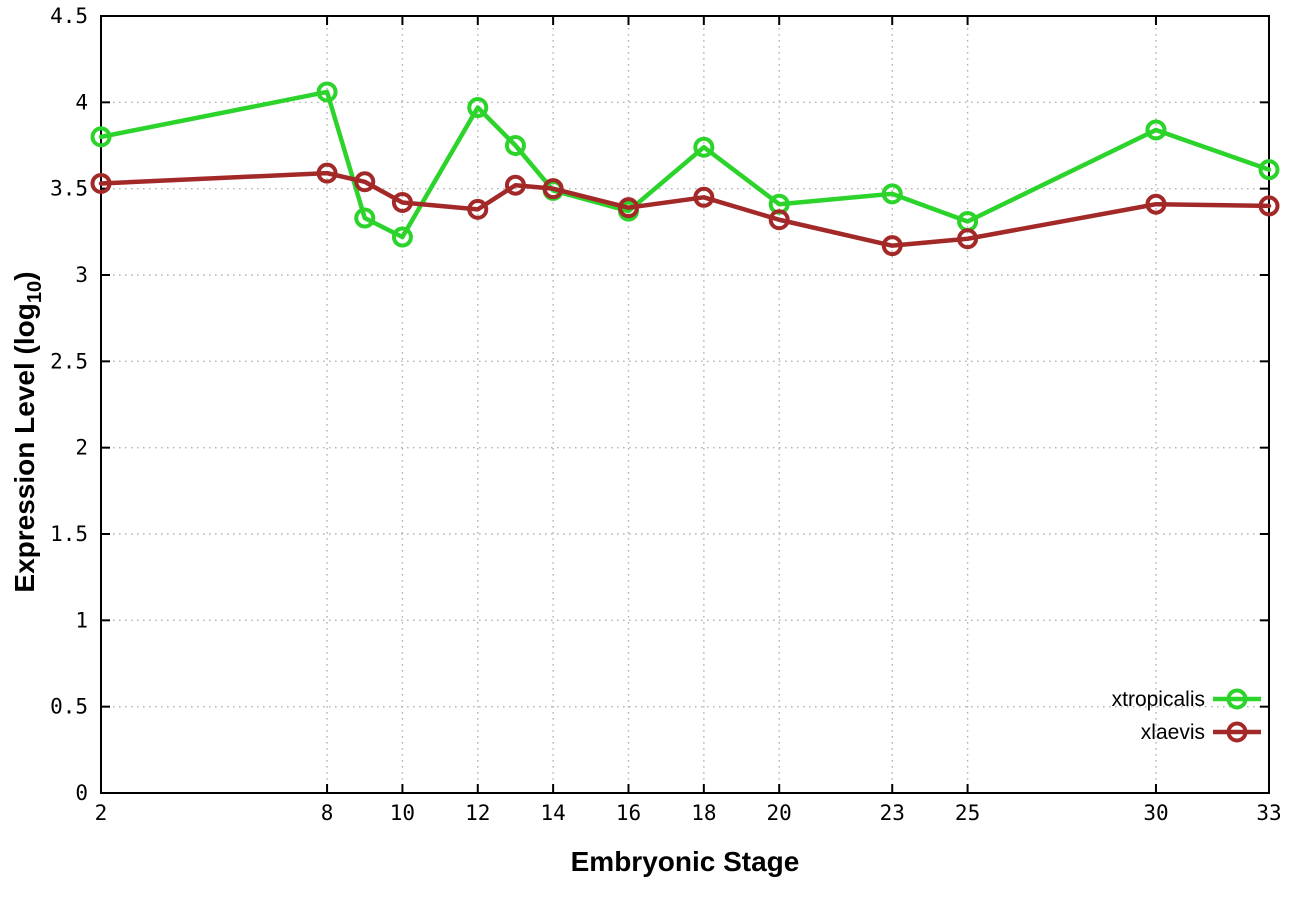 This screenshot has width=1296, height=907. I want to click on x-tick-label: 33, so click(1268, 813).